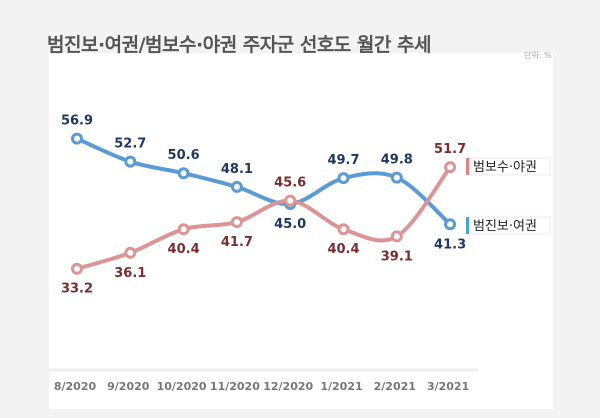 This screenshot has width=600, height=418. What do you see at coordinates (450, 149) in the screenshot?
I see `data-label: 51.7` at bounding box center [450, 149].